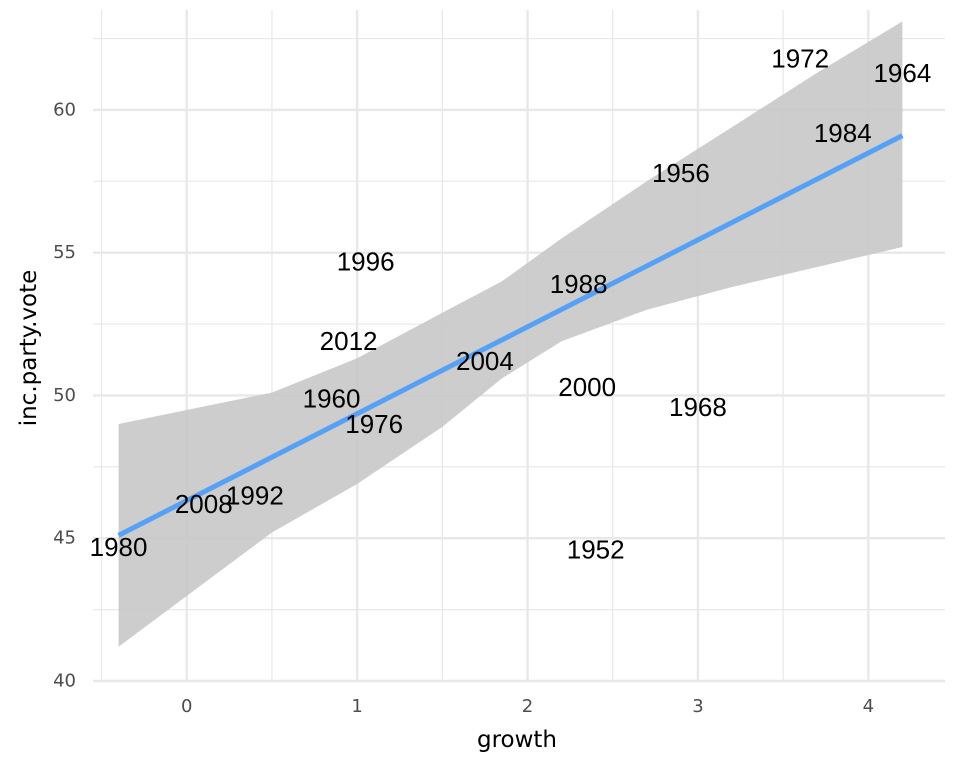  I want to click on y-tick-label: 45, so click(64, 538).